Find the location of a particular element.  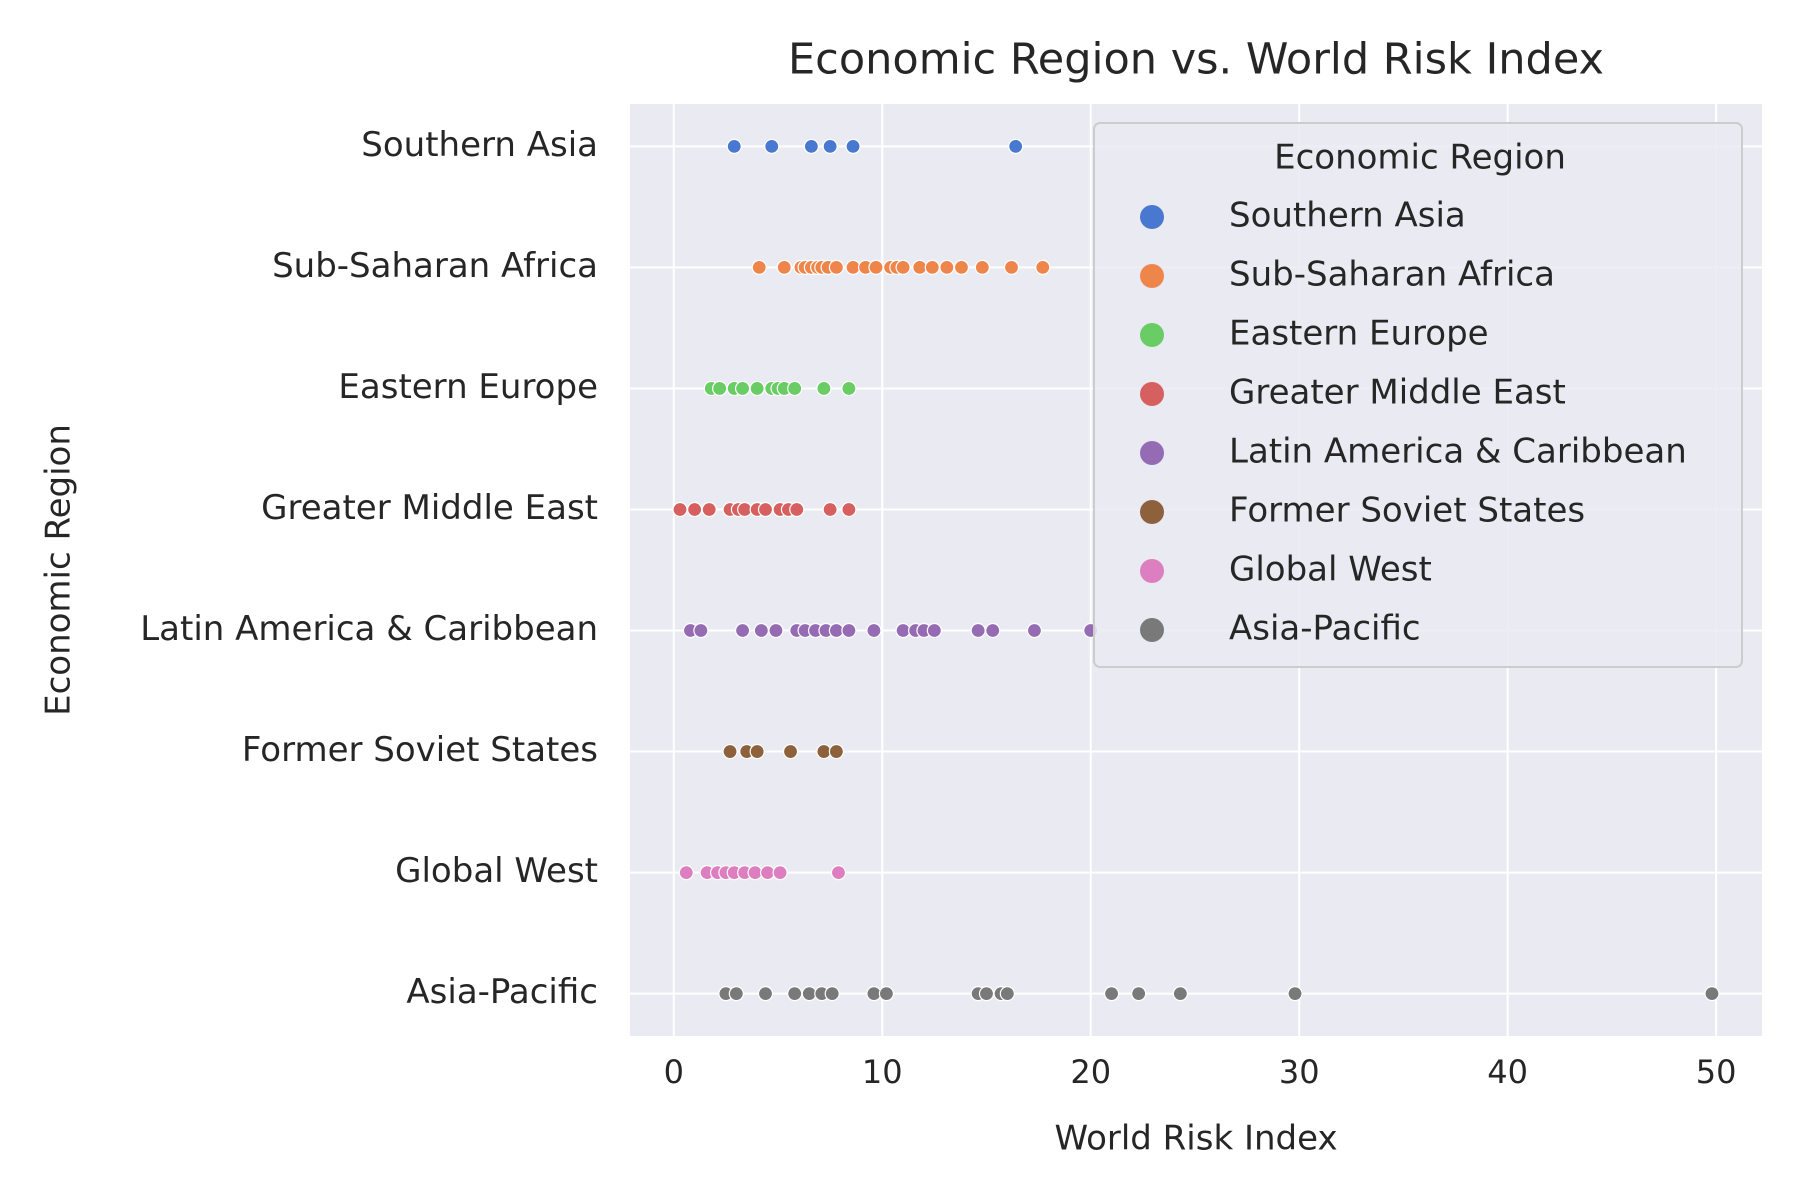

legend-label: Asia-Pacific is located at coordinates (1325, 629).